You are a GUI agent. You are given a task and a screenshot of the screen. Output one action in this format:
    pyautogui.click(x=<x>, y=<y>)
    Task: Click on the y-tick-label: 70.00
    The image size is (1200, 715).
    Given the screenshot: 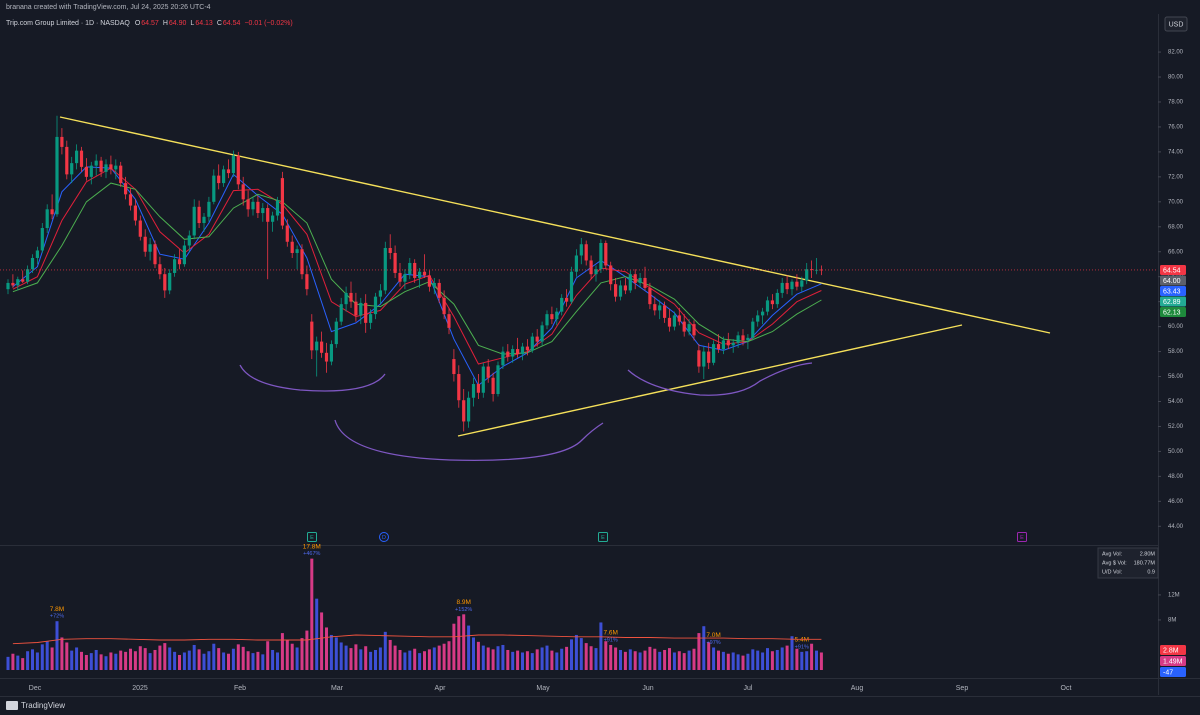 What is the action you would take?
    pyautogui.click(x=1176, y=202)
    